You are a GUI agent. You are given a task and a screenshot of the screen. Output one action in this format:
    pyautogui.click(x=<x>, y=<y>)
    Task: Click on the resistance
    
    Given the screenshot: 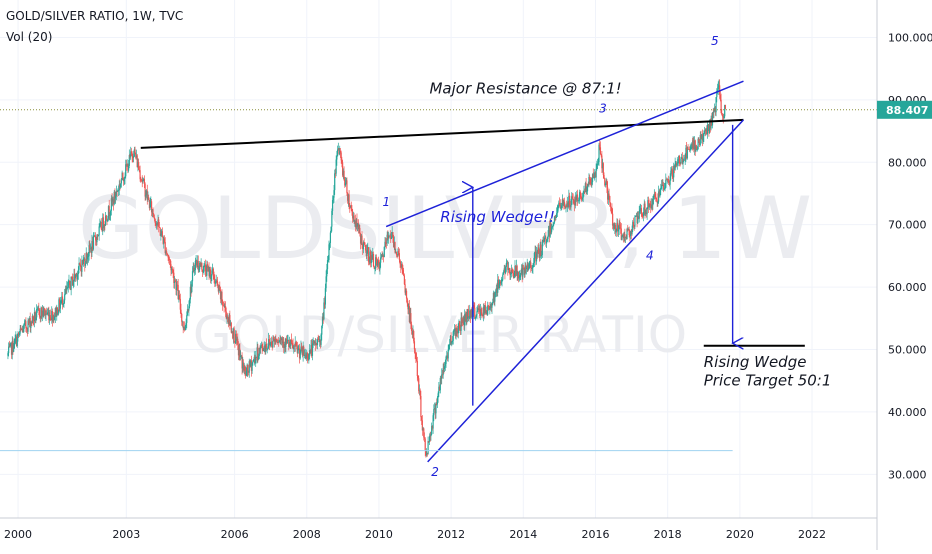 What is the action you would take?
    pyautogui.click(x=442, y=133)
    